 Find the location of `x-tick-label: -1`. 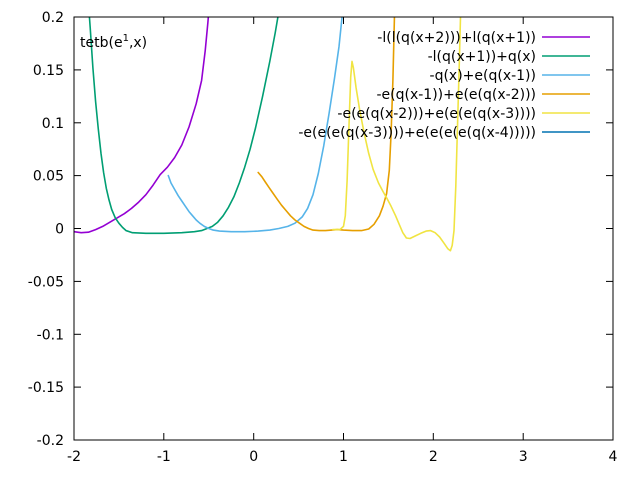

x-tick-label: -1 is located at coordinates (164, 457).